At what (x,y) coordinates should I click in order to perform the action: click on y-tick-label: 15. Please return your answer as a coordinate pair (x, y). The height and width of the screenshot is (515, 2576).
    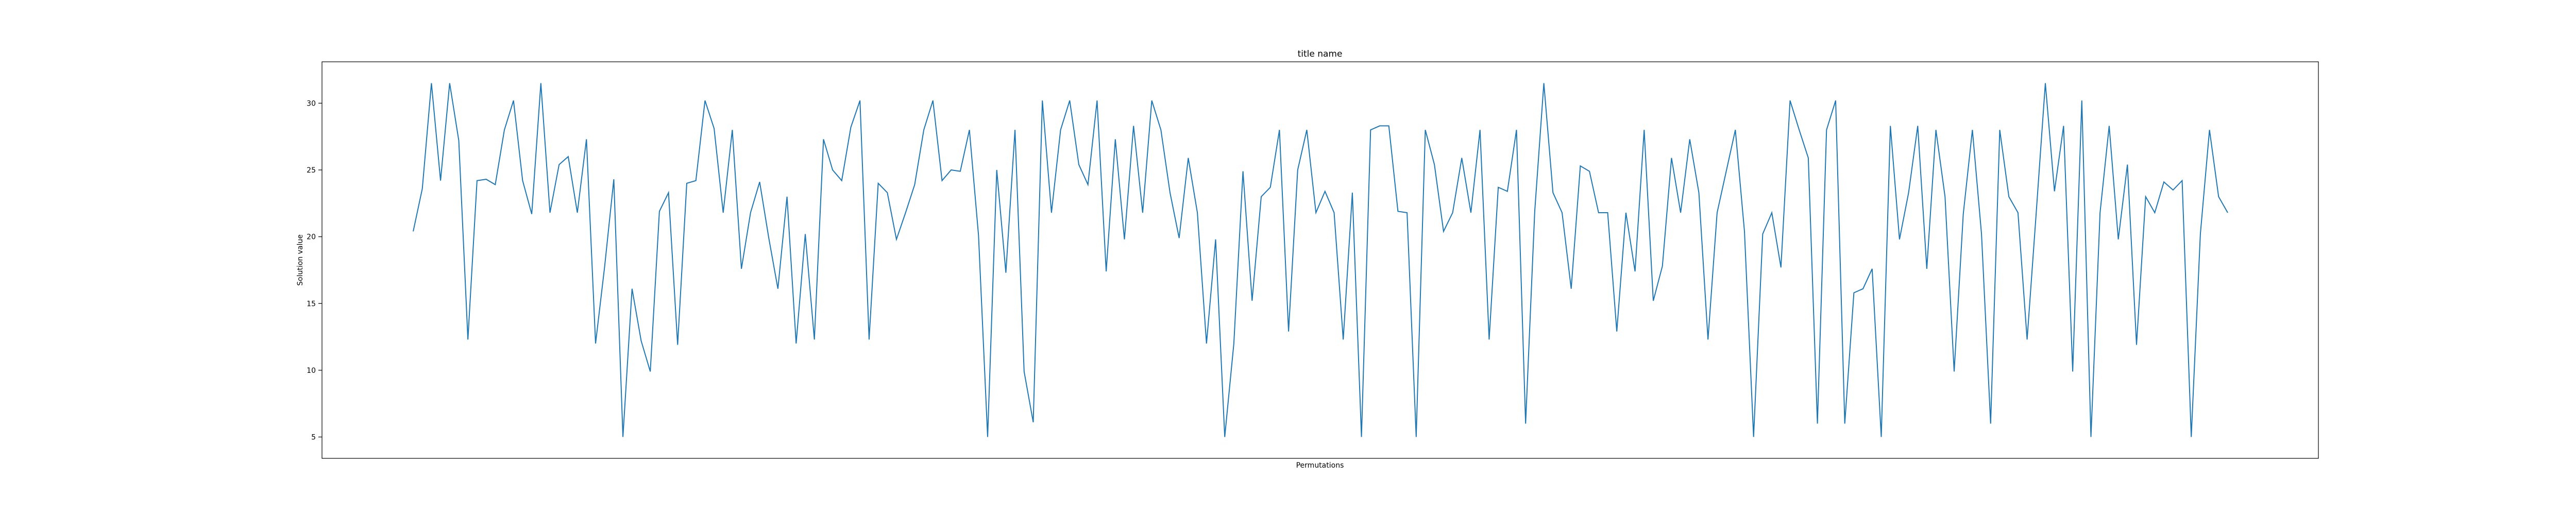
    Looking at the image, I should click on (311, 304).